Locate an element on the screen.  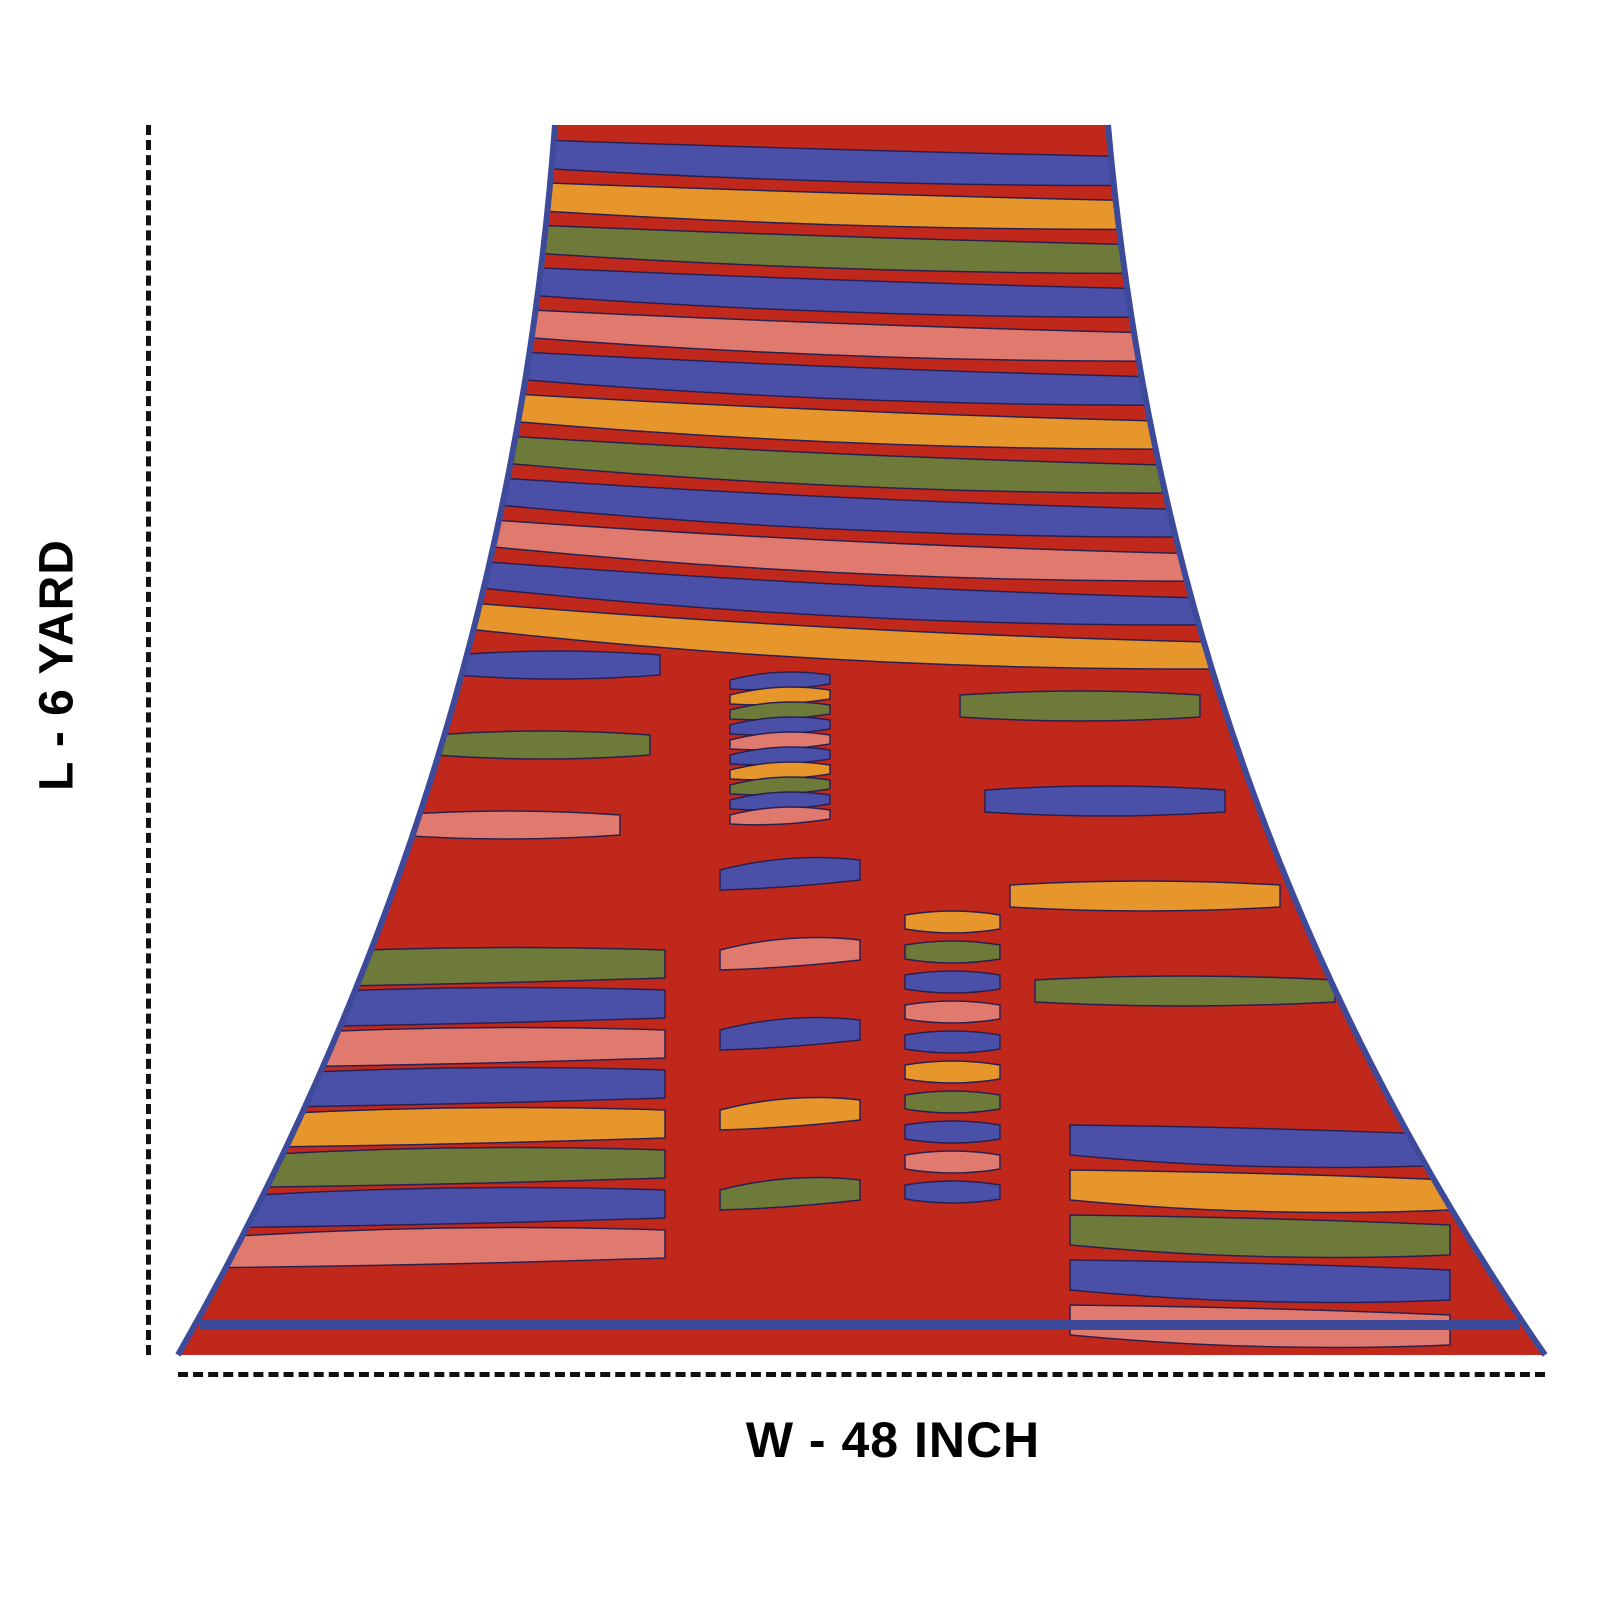
length-dimension-line is located at coordinates (148, 740).